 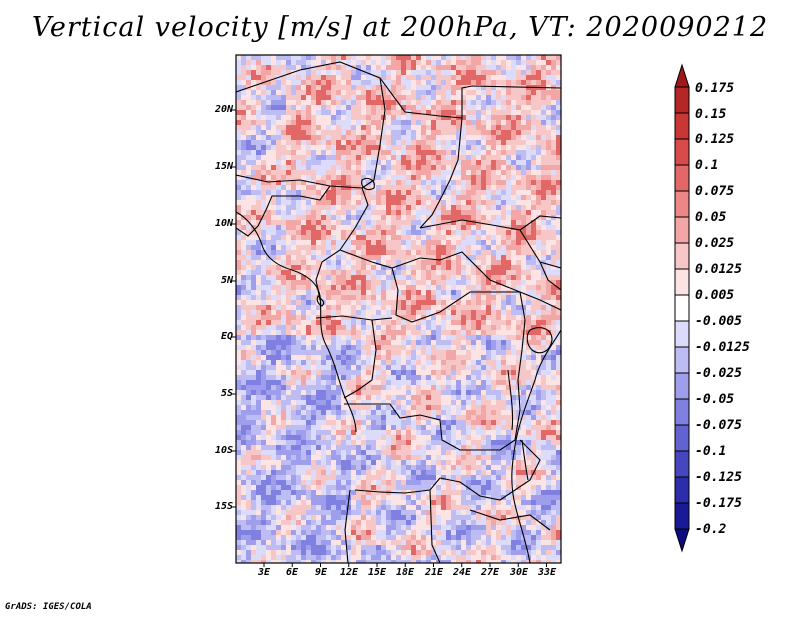 What do you see at coordinates (718, 373) in the screenshot?
I see `colorbar-label: -0.025` at bounding box center [718, 373].